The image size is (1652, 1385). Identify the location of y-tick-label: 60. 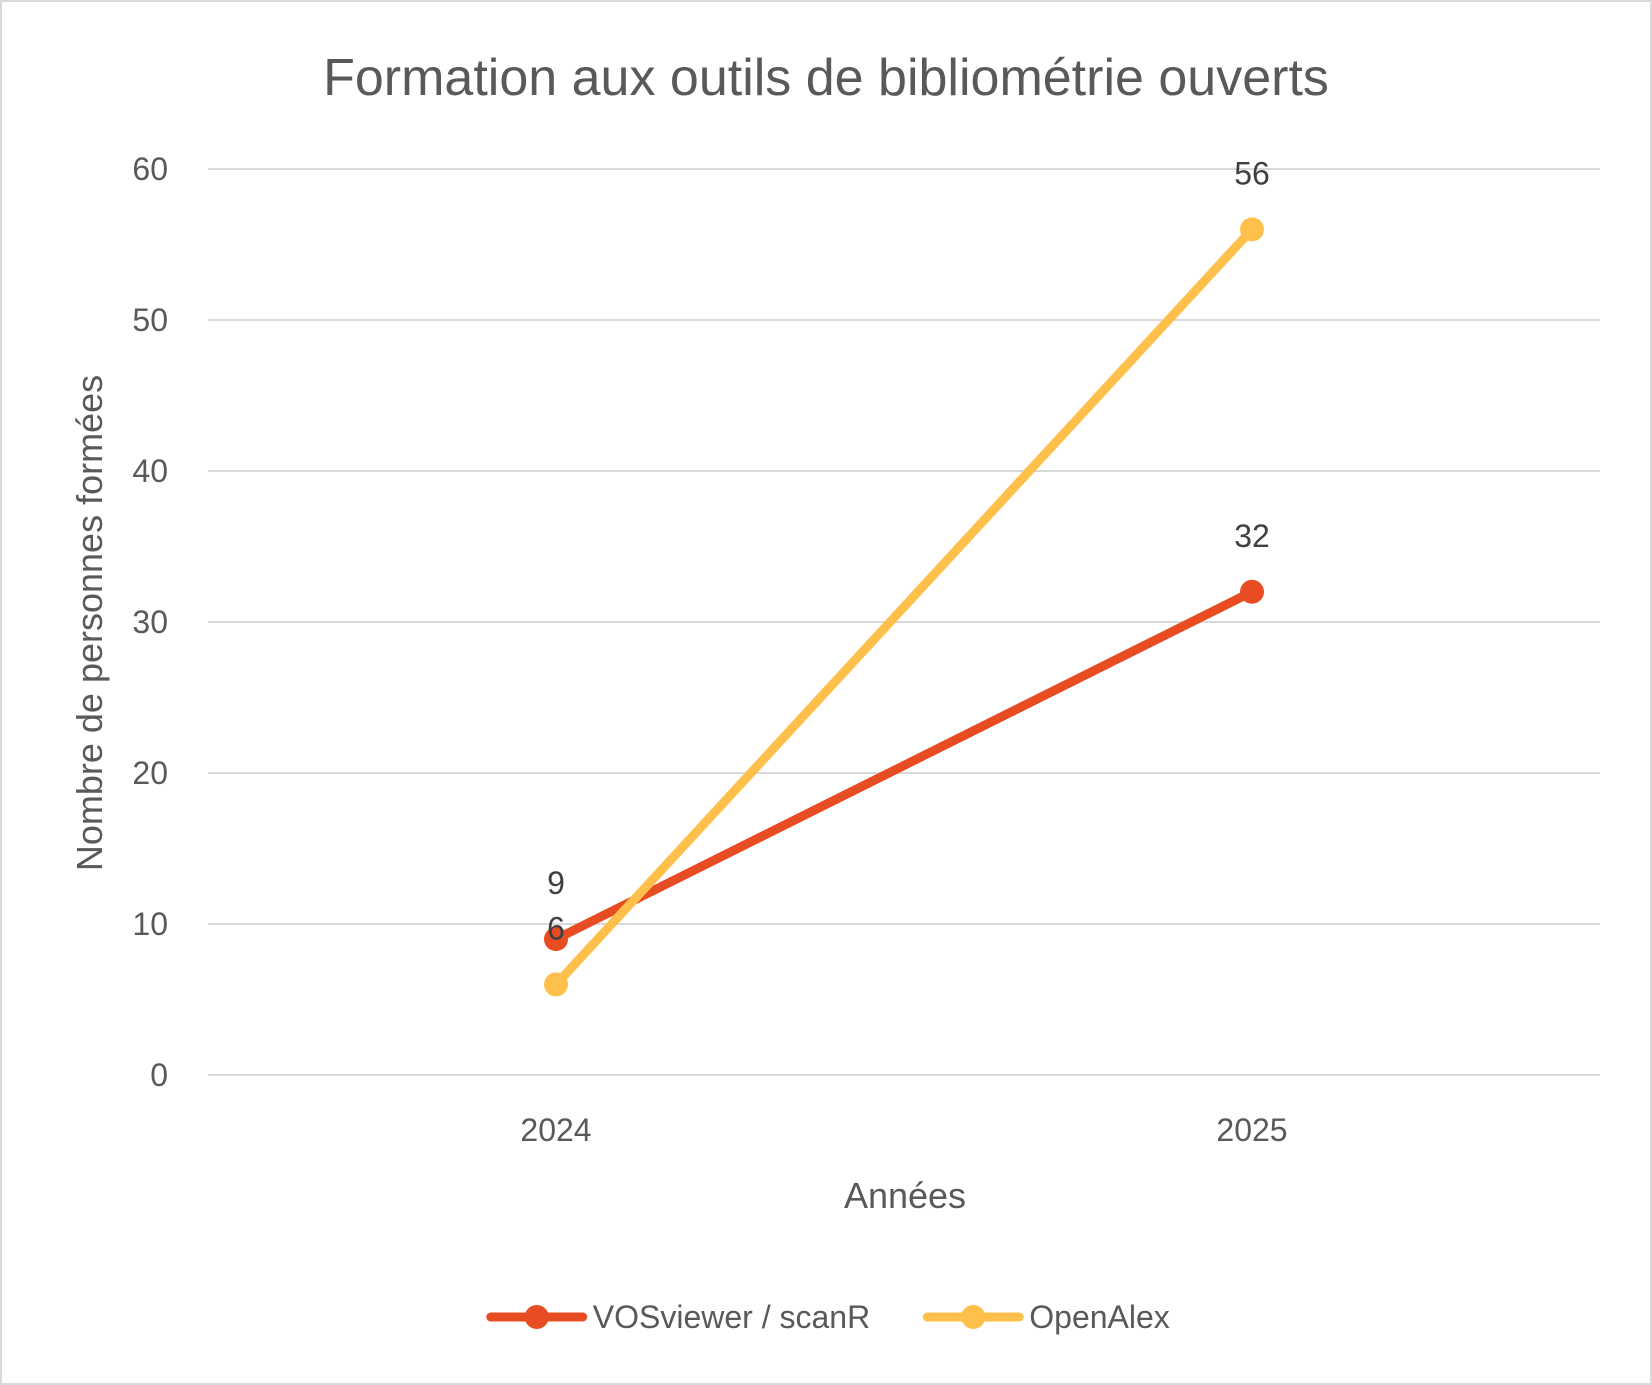
(150, 169).